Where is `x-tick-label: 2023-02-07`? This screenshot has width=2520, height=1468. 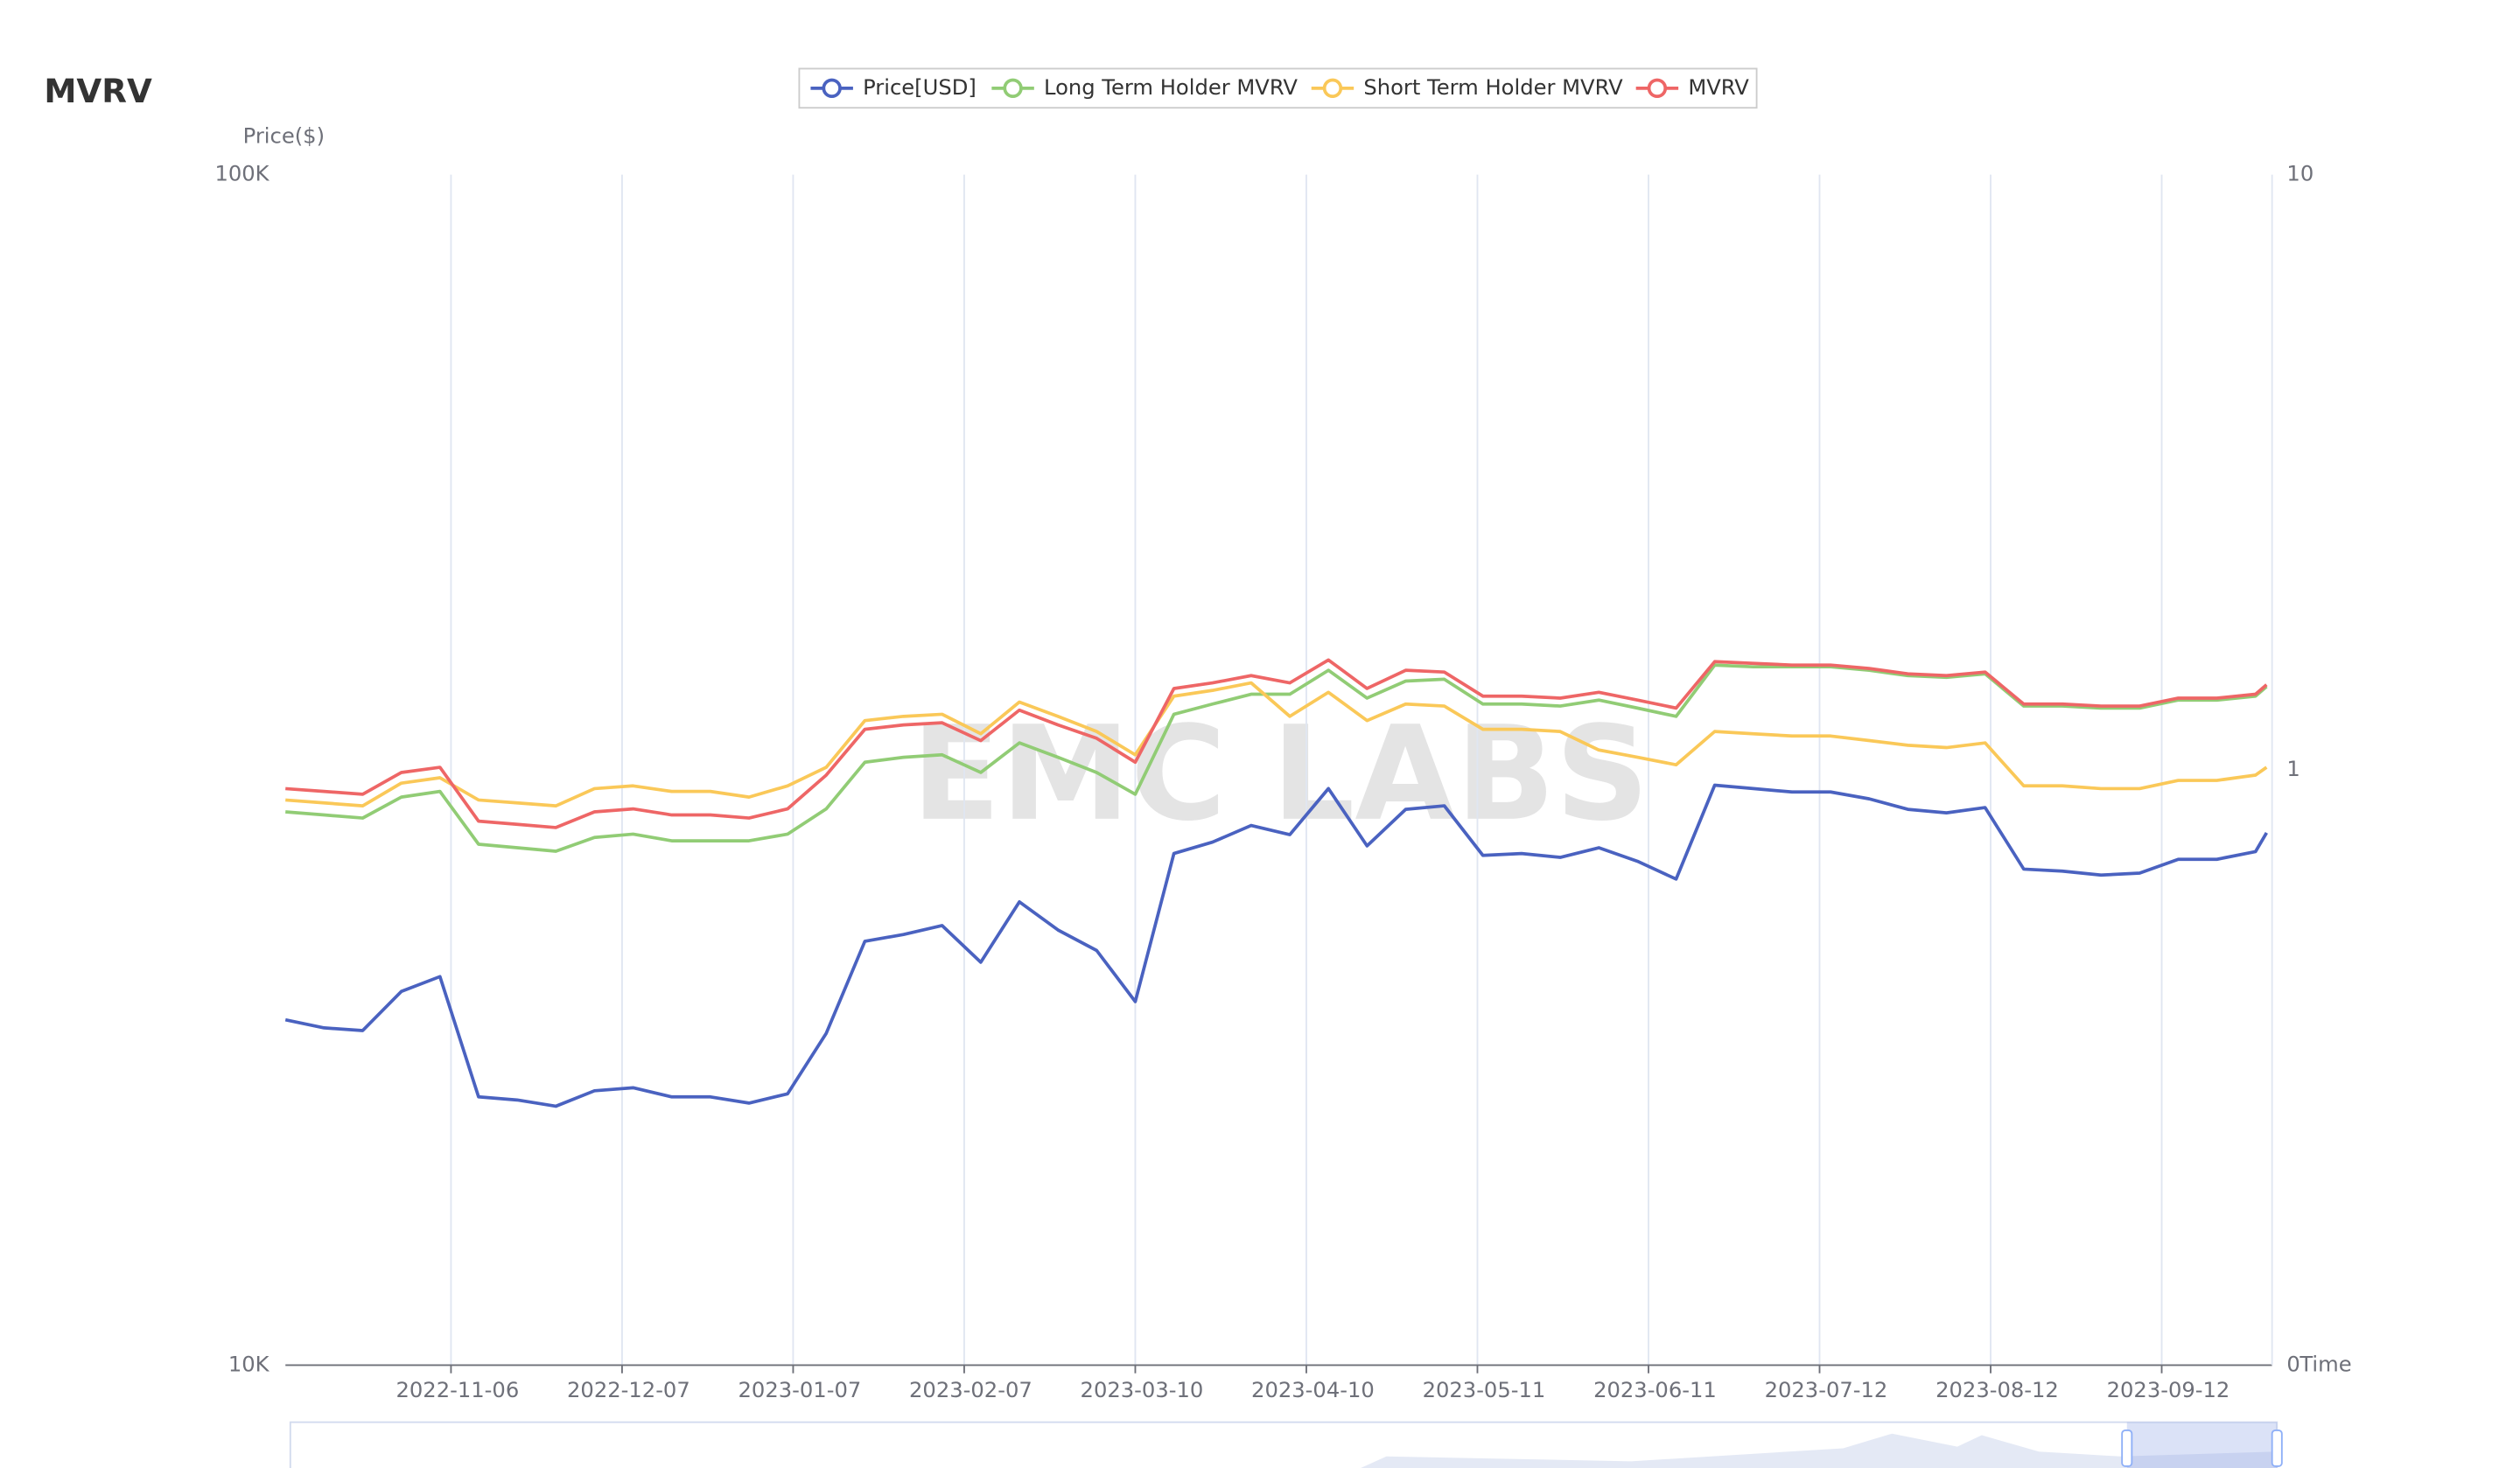
x-tick-label: 2023-02-07 is located at coordinates (970, 1390).